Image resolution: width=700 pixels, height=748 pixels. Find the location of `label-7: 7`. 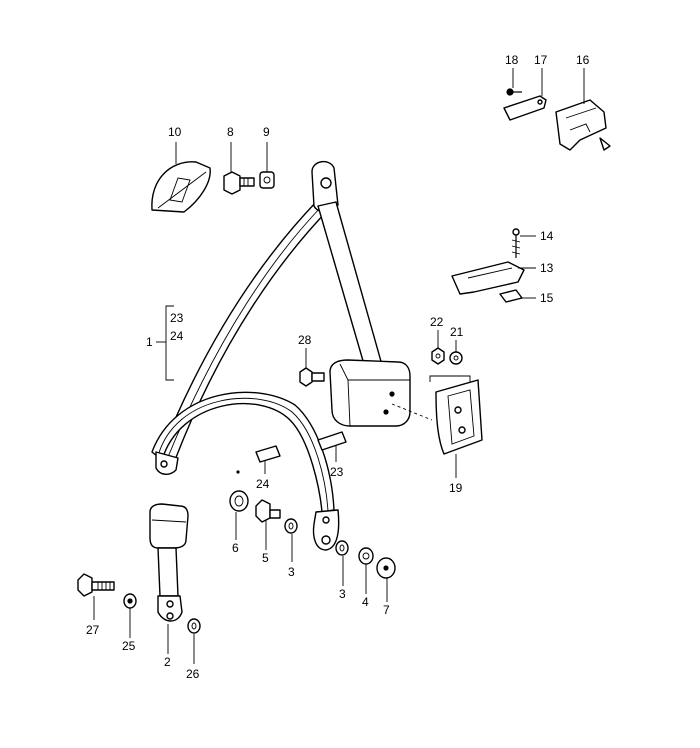

label-7: 7 is located at coordinates (386, 610).